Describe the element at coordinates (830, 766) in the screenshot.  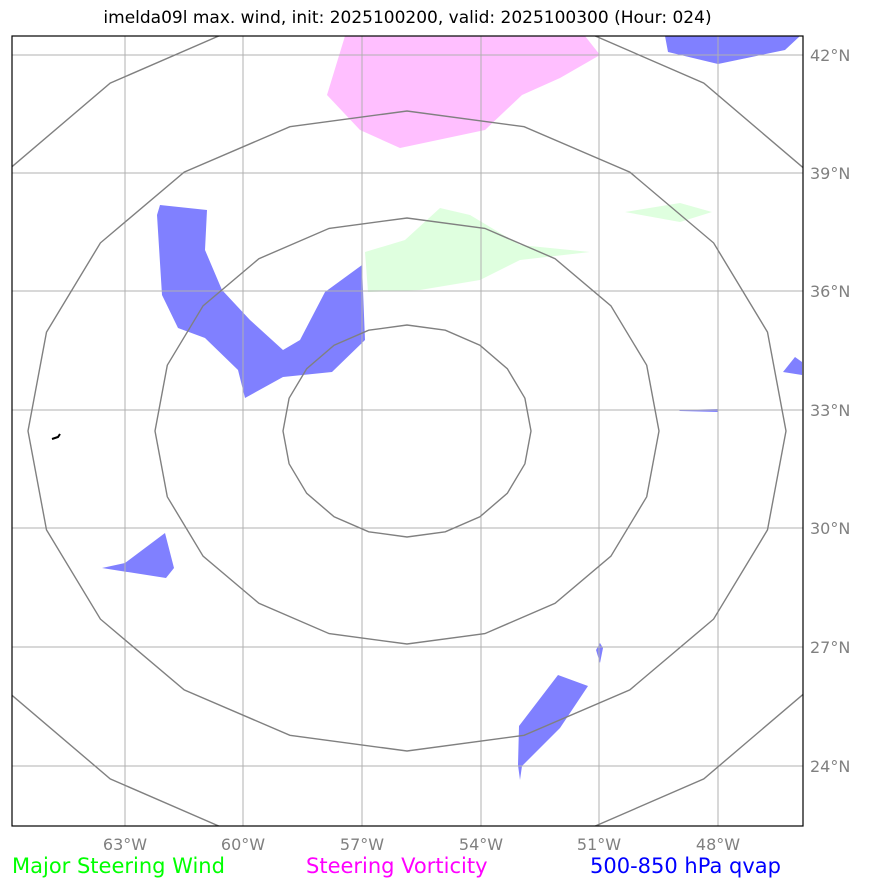
I see `lat-tick-label: 24°N` at that location.